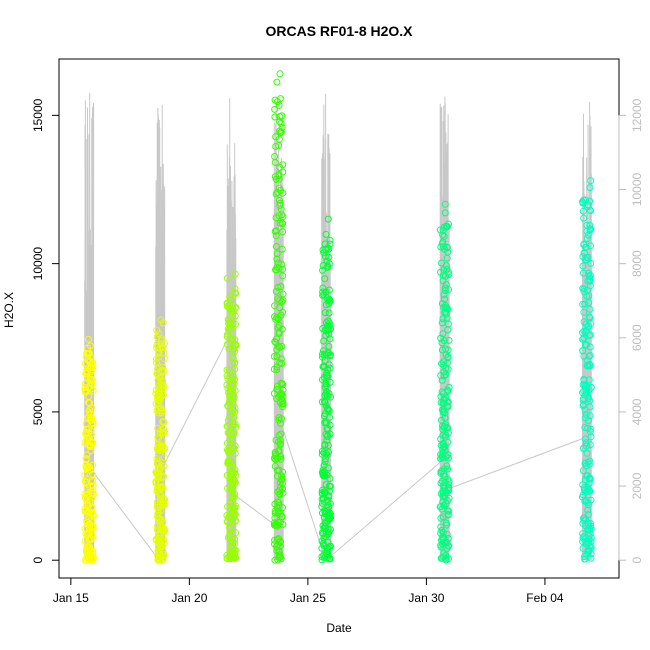 Image resolution: width=650 pixels, height=650 pixels. What do you see at coordinates (631, 331) in the screenshot?
I see `y-axis-secondary: 0 2000 4000 6000 8000 10000 12000` at bounding box center [631, 331].